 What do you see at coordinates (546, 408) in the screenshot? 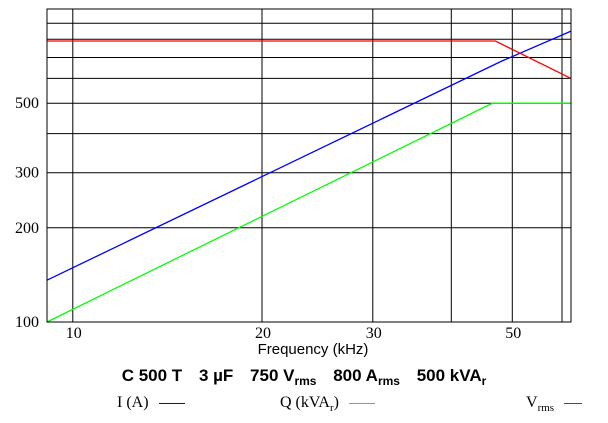
I see `legend-label-voltage-sub: rms` at bounding box center [546, 408].